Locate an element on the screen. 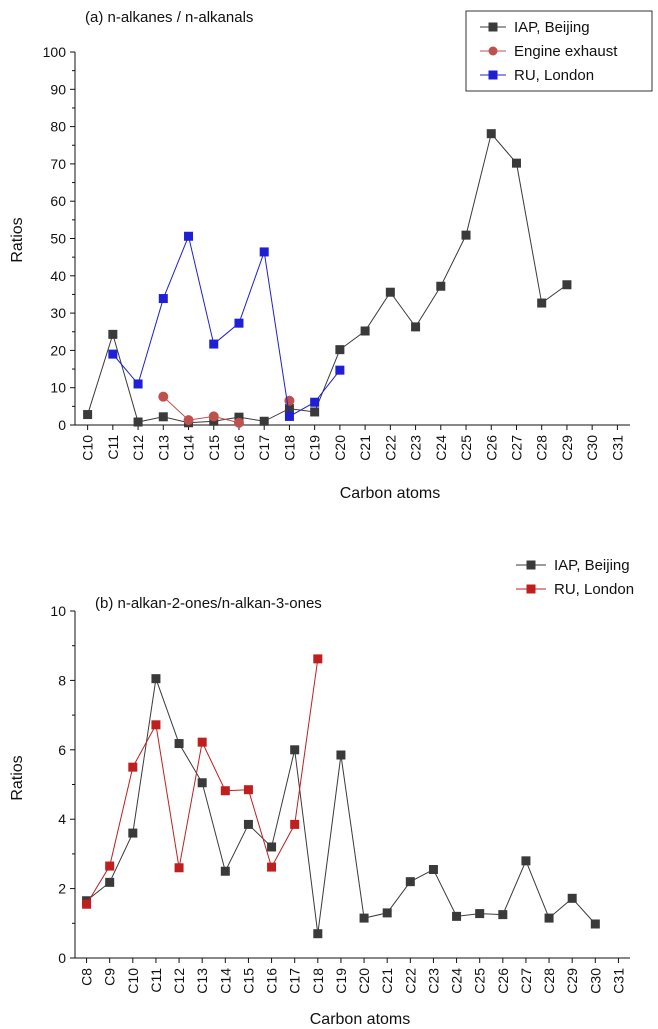 The height and width of the screenshot is (1029, 658). panel-b-x-tick-label: C30 is located at coordinates (595, 981).